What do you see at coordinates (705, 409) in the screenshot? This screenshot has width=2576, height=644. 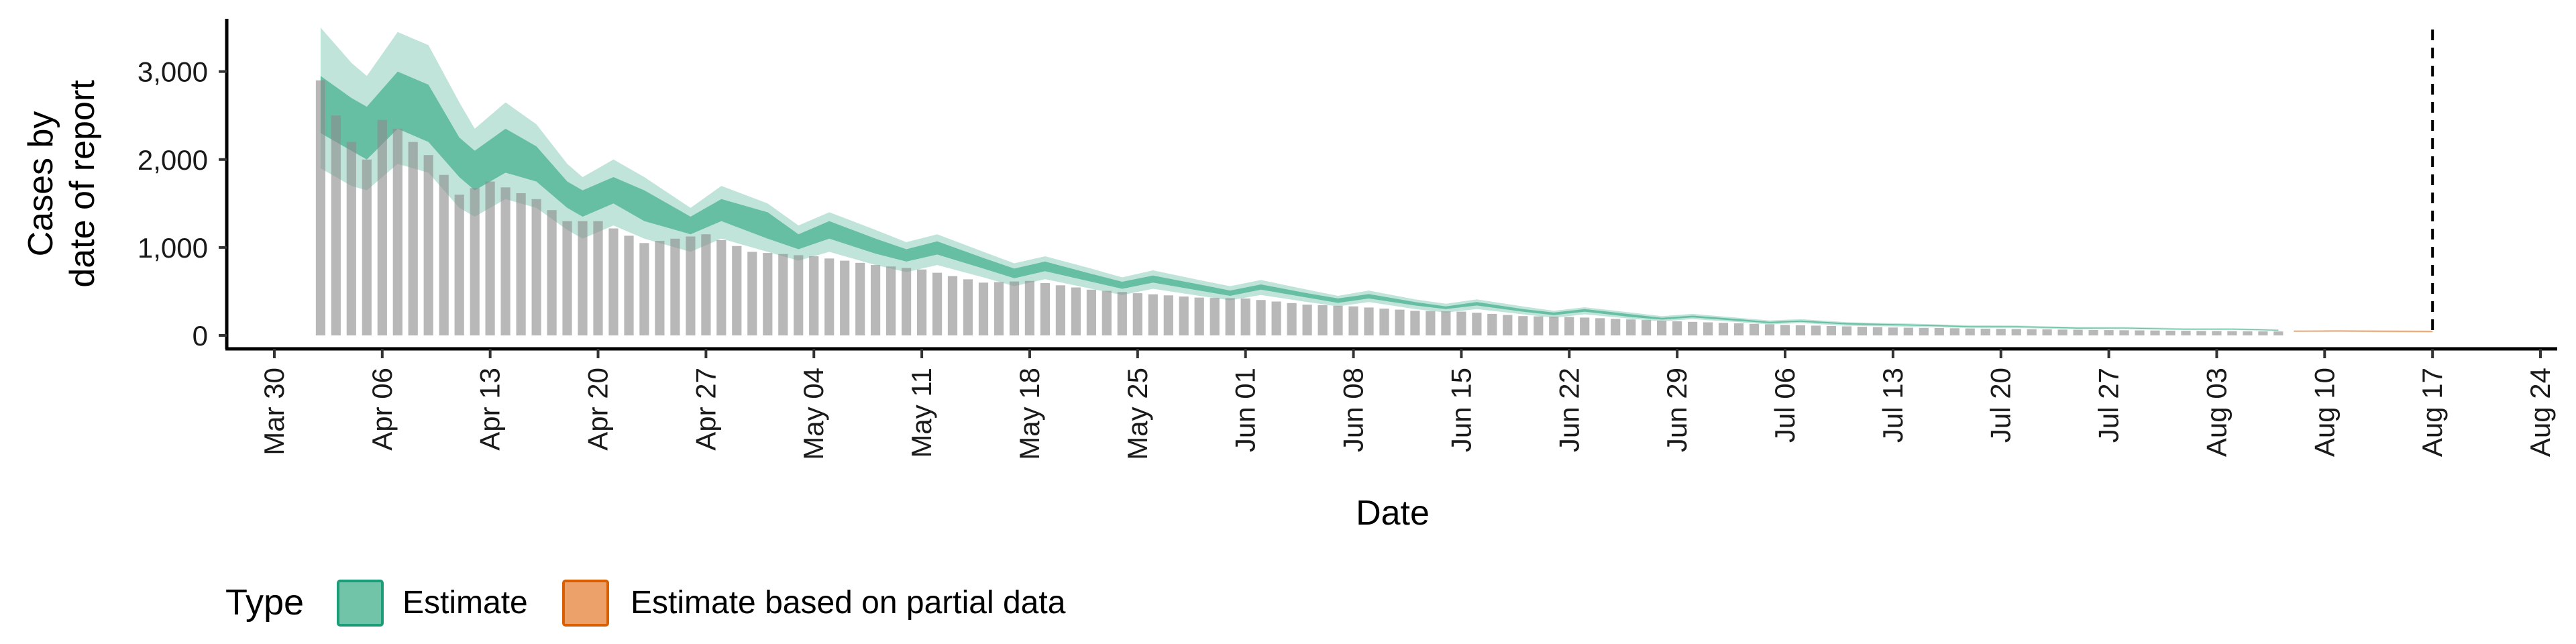 I see `x-tick-label: Apr 27` at bounding box center [705, 409].